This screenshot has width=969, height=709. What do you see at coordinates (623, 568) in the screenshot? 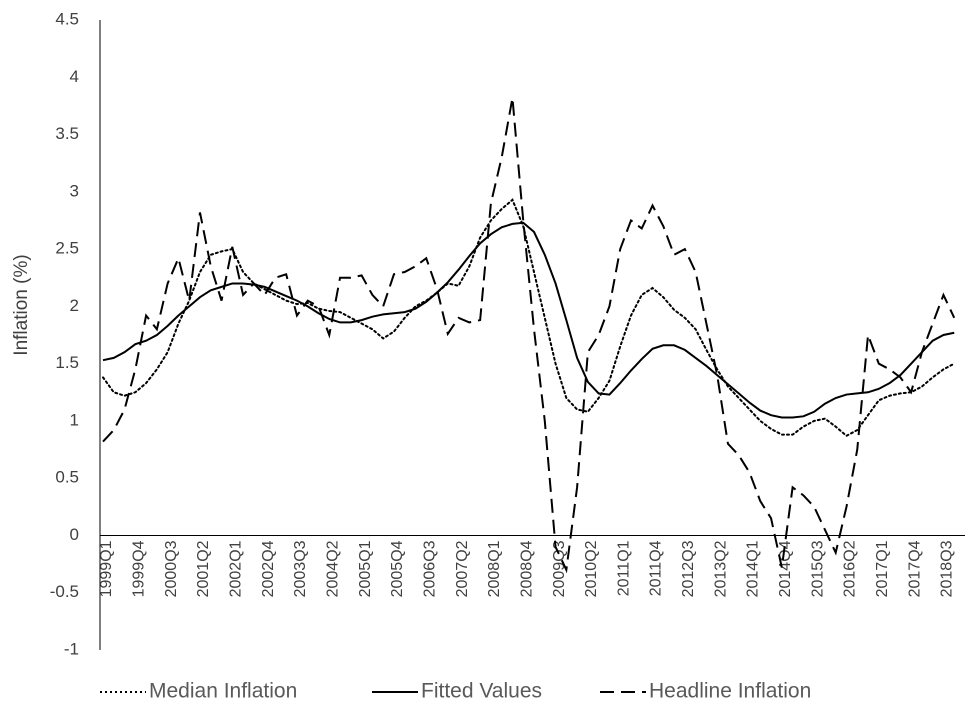
I see `x-tick-label: 2011Q1` at bounding box center [623, 568].